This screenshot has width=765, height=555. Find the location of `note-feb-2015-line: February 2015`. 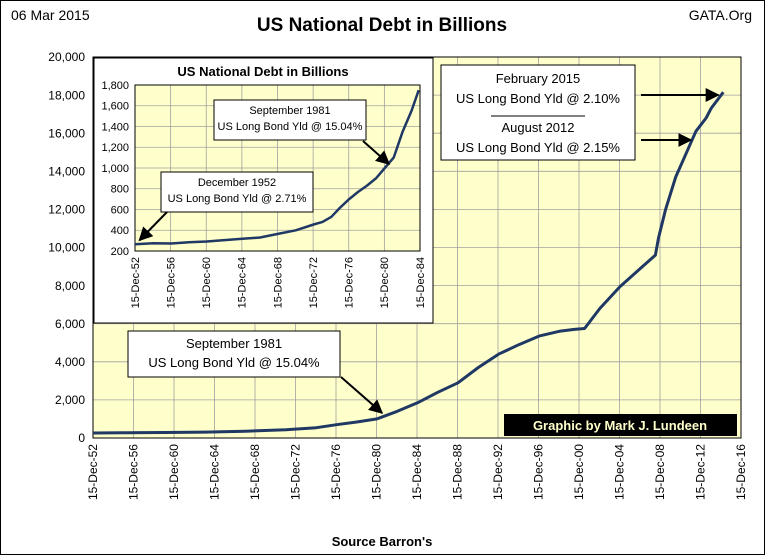

note-feb-2015-line: February 2015 is located at coordinates (538, 78).